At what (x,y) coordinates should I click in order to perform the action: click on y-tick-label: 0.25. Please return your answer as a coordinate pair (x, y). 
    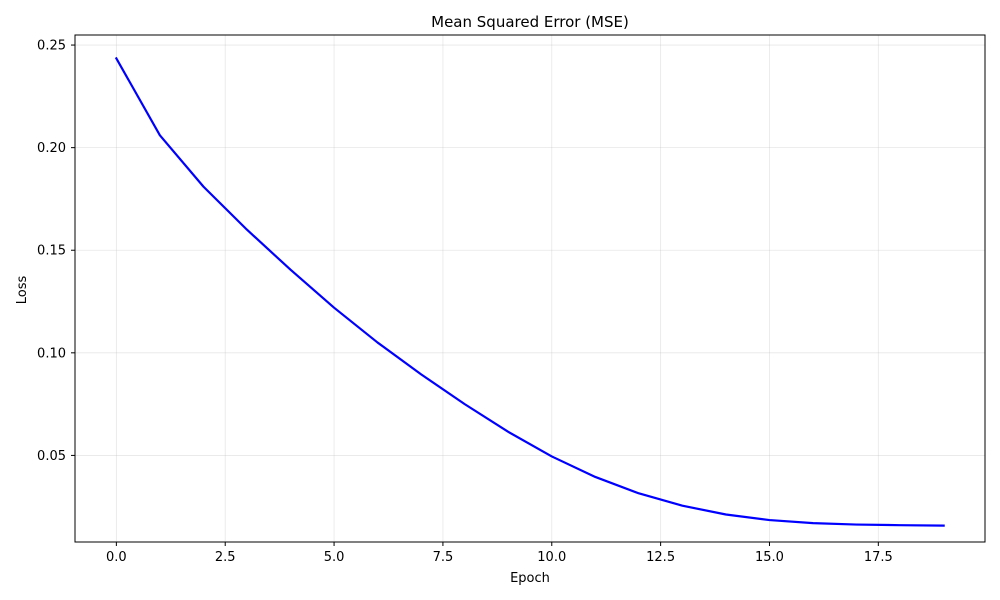
    Looking at the image, I should click on (51, 46).